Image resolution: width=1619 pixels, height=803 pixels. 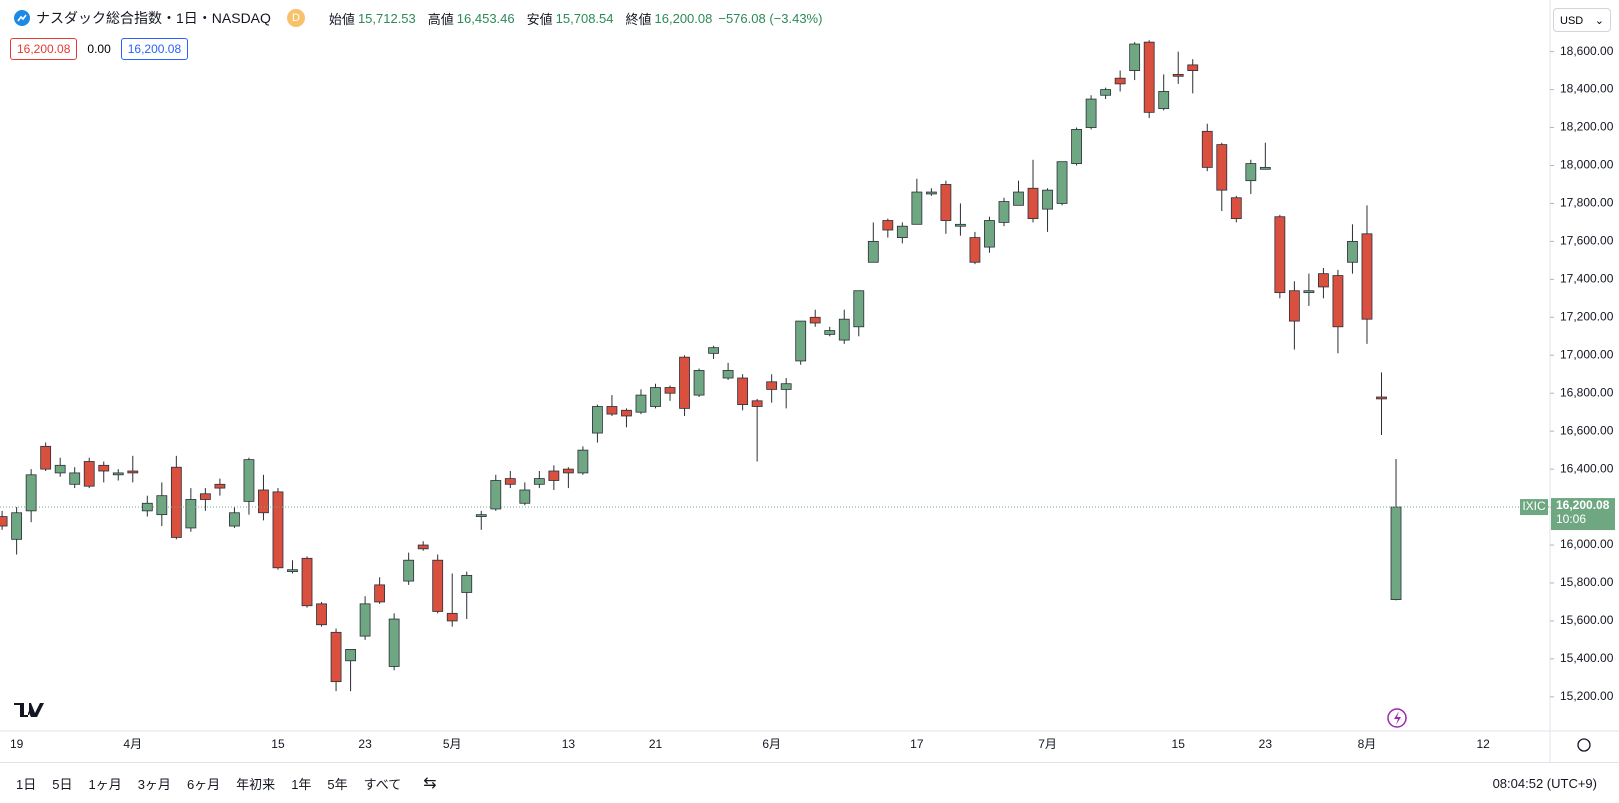 What do you see at coordinates (154, 784) in the screenshot?
I see `range-button: 3ヶ月` at bounding box center [154, 784].